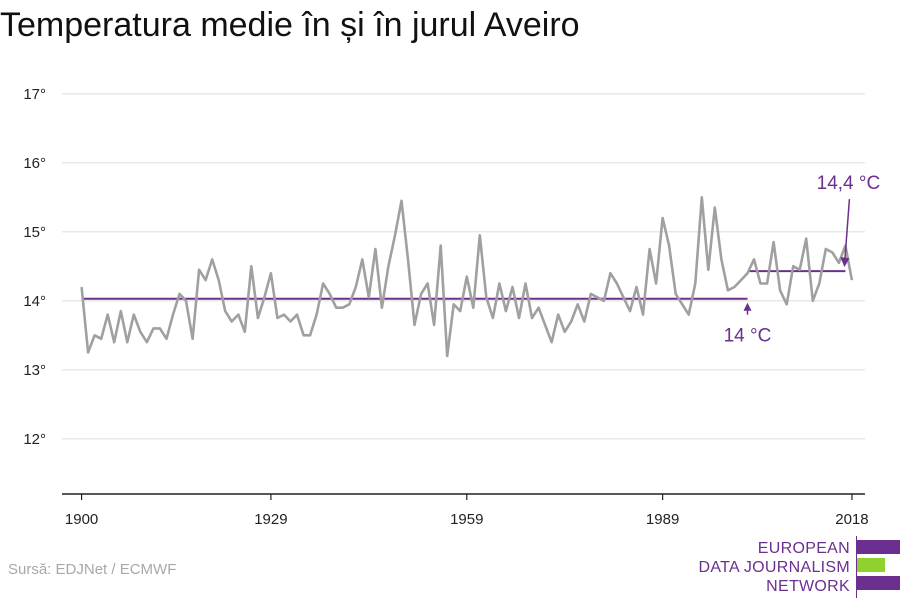 The width and height of the screenshot is (900, 600). Describe the element at coordinates (849, 183) in the screenshot. I see `annotation-label-14-4: 14,4 °C` at that location.